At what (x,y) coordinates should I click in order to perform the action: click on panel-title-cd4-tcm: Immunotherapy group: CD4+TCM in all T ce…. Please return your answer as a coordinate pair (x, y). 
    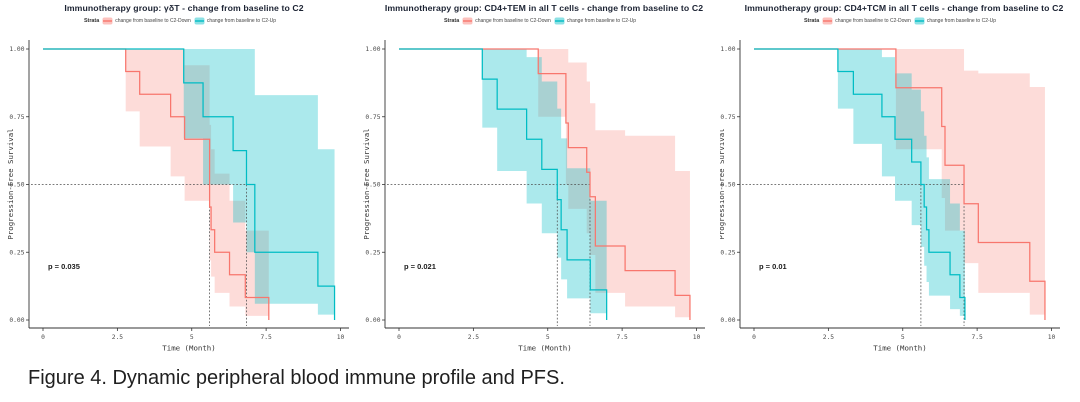
    Looking at the image, I should click on (904, 8).